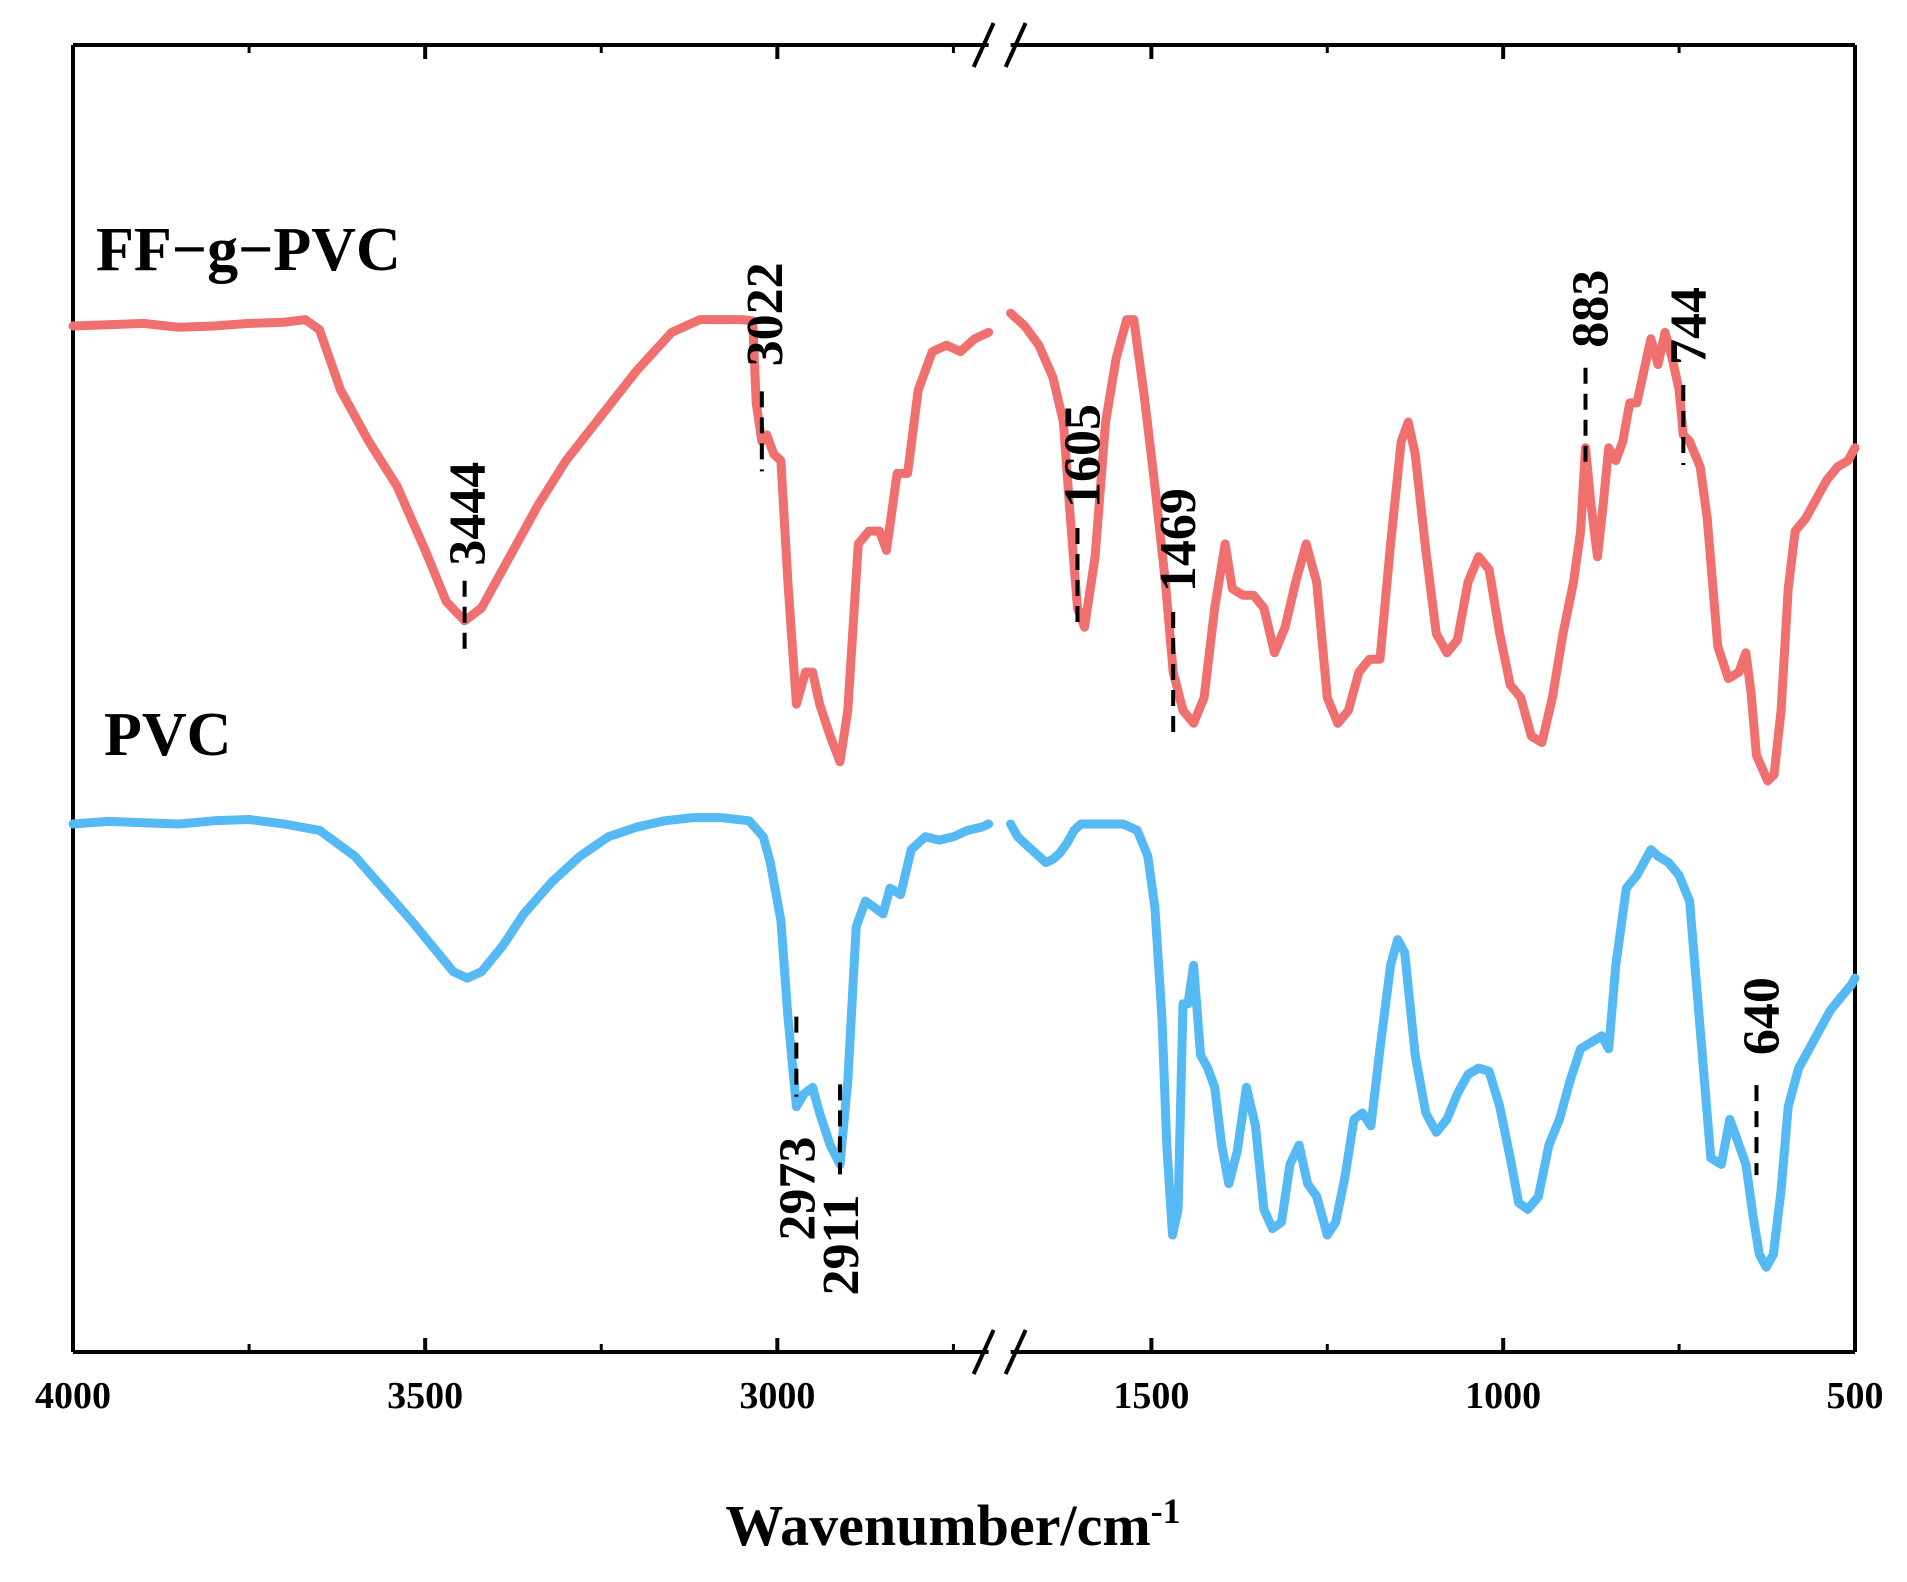 The height and width of the screenshot is (1582, 1907). What do you see at coordinates (531, 541) in the screenshot?
I see `series-line-ff-g-pvc-left` at bounding box center [531, 541].